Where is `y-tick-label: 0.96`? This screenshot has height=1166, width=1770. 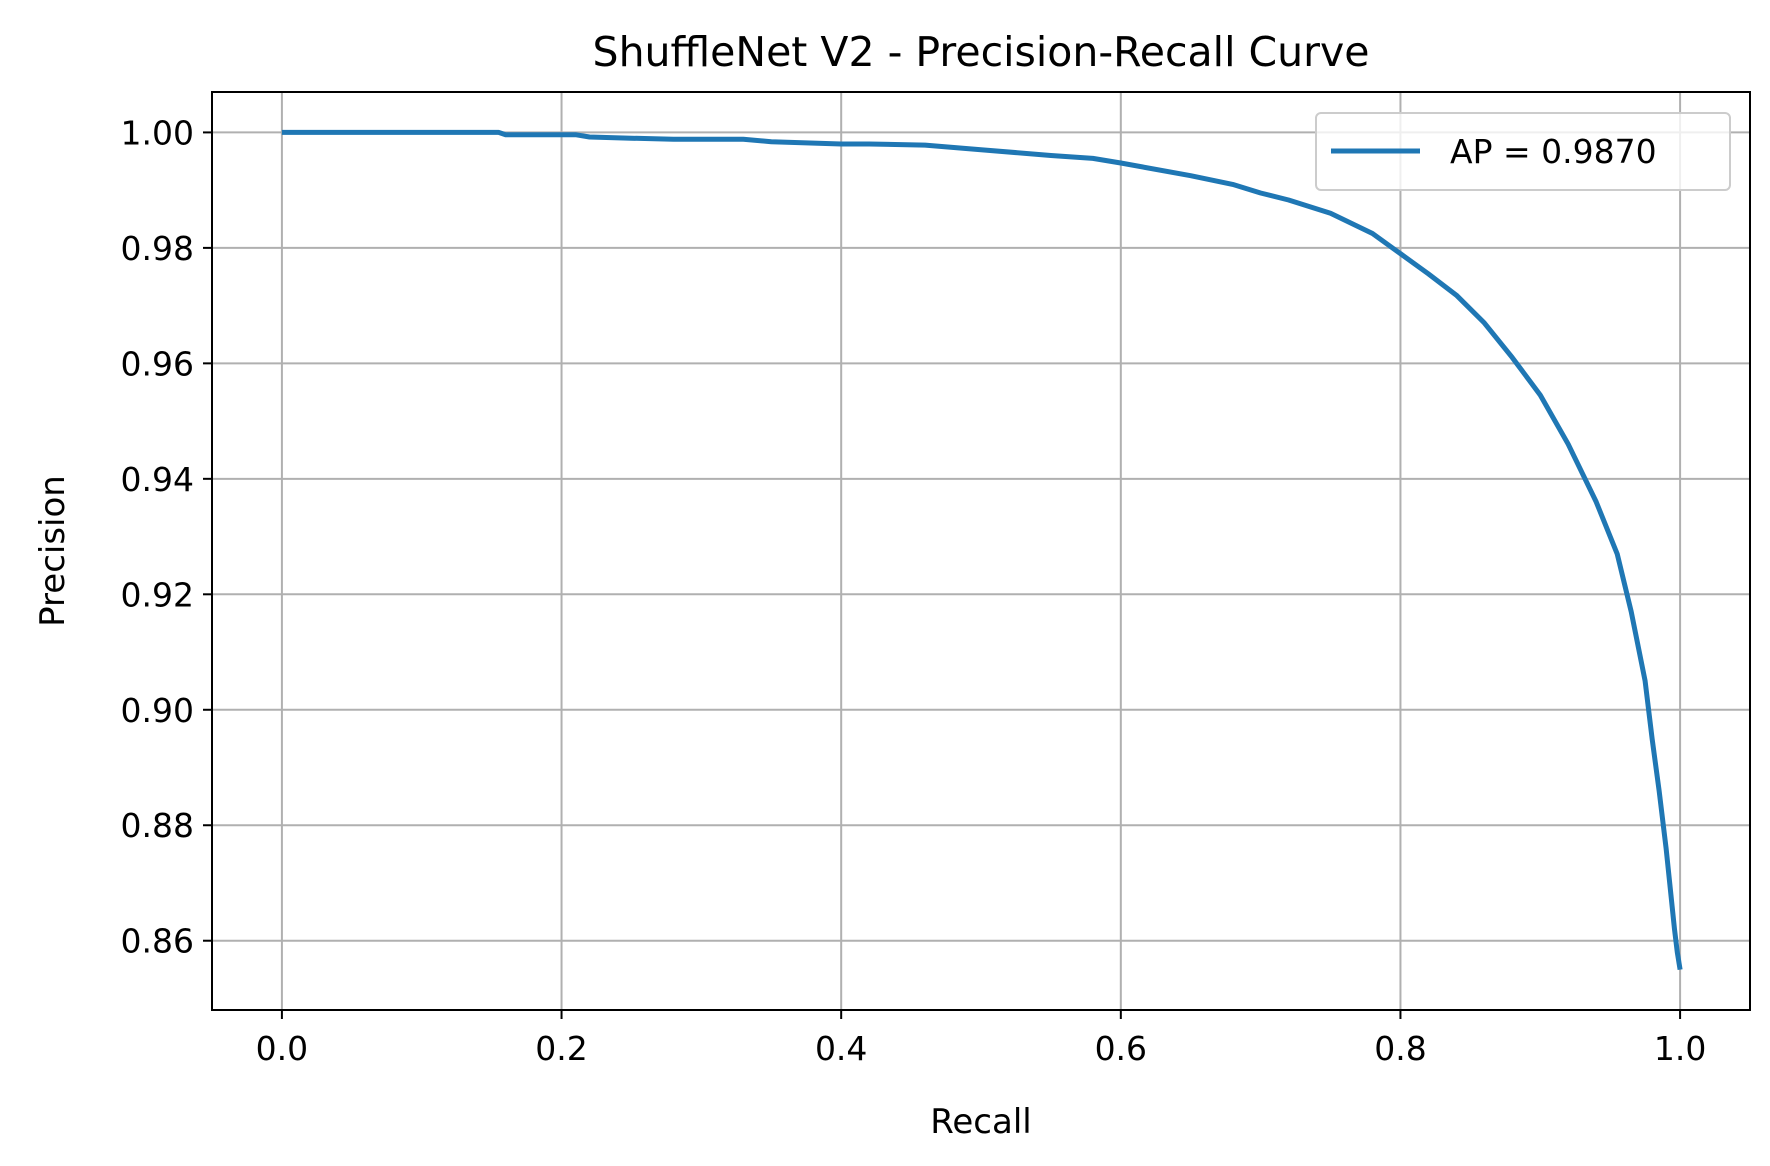 y-tick-label: 0.96 is located at coordinates (157, 363).